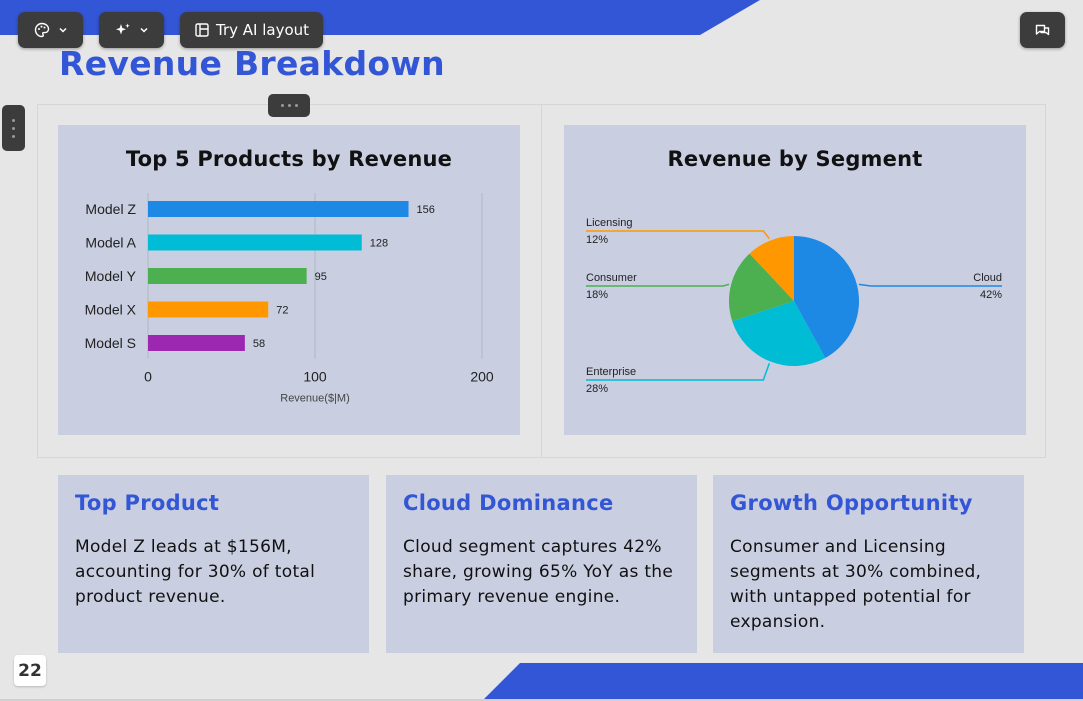 The width and height of the screenshot is (1083, 701). What do you see at coordinates (148, 377) in the screenshot?
I see `x-tick-label: 0` at bounding box center [148, 377].